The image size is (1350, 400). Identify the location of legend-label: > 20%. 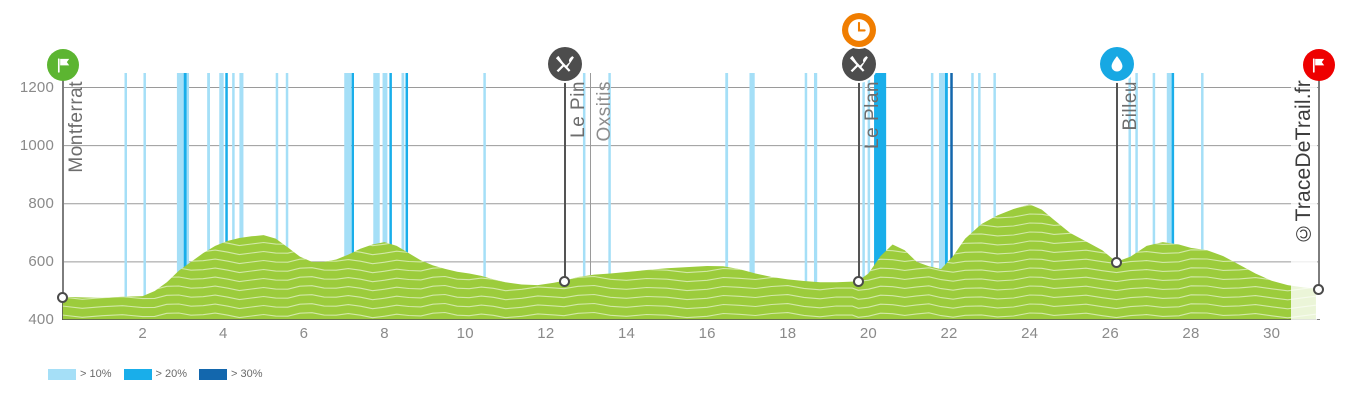
(171, 374).